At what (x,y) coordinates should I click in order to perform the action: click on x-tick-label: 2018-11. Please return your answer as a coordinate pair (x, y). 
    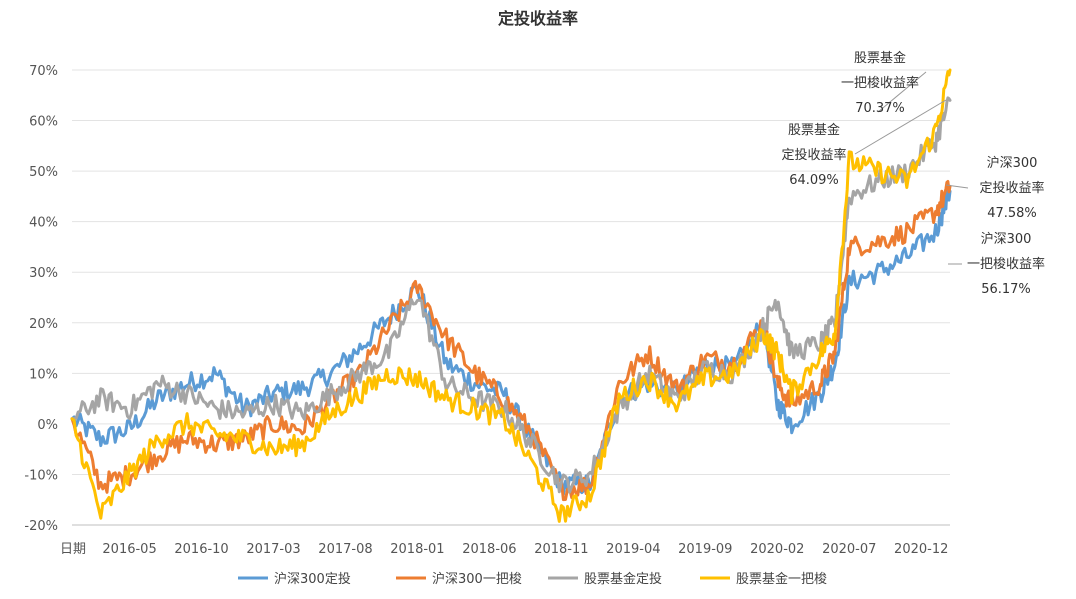
    Looking at the image, I should click on (561, 549).